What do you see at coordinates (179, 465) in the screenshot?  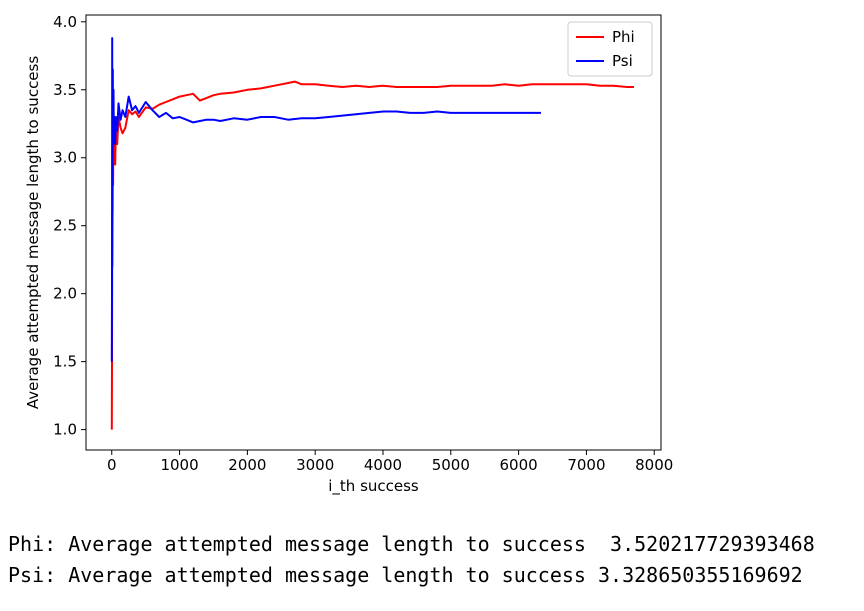 I see `x-tick-label: 1000` at bounding box center [179, 465].